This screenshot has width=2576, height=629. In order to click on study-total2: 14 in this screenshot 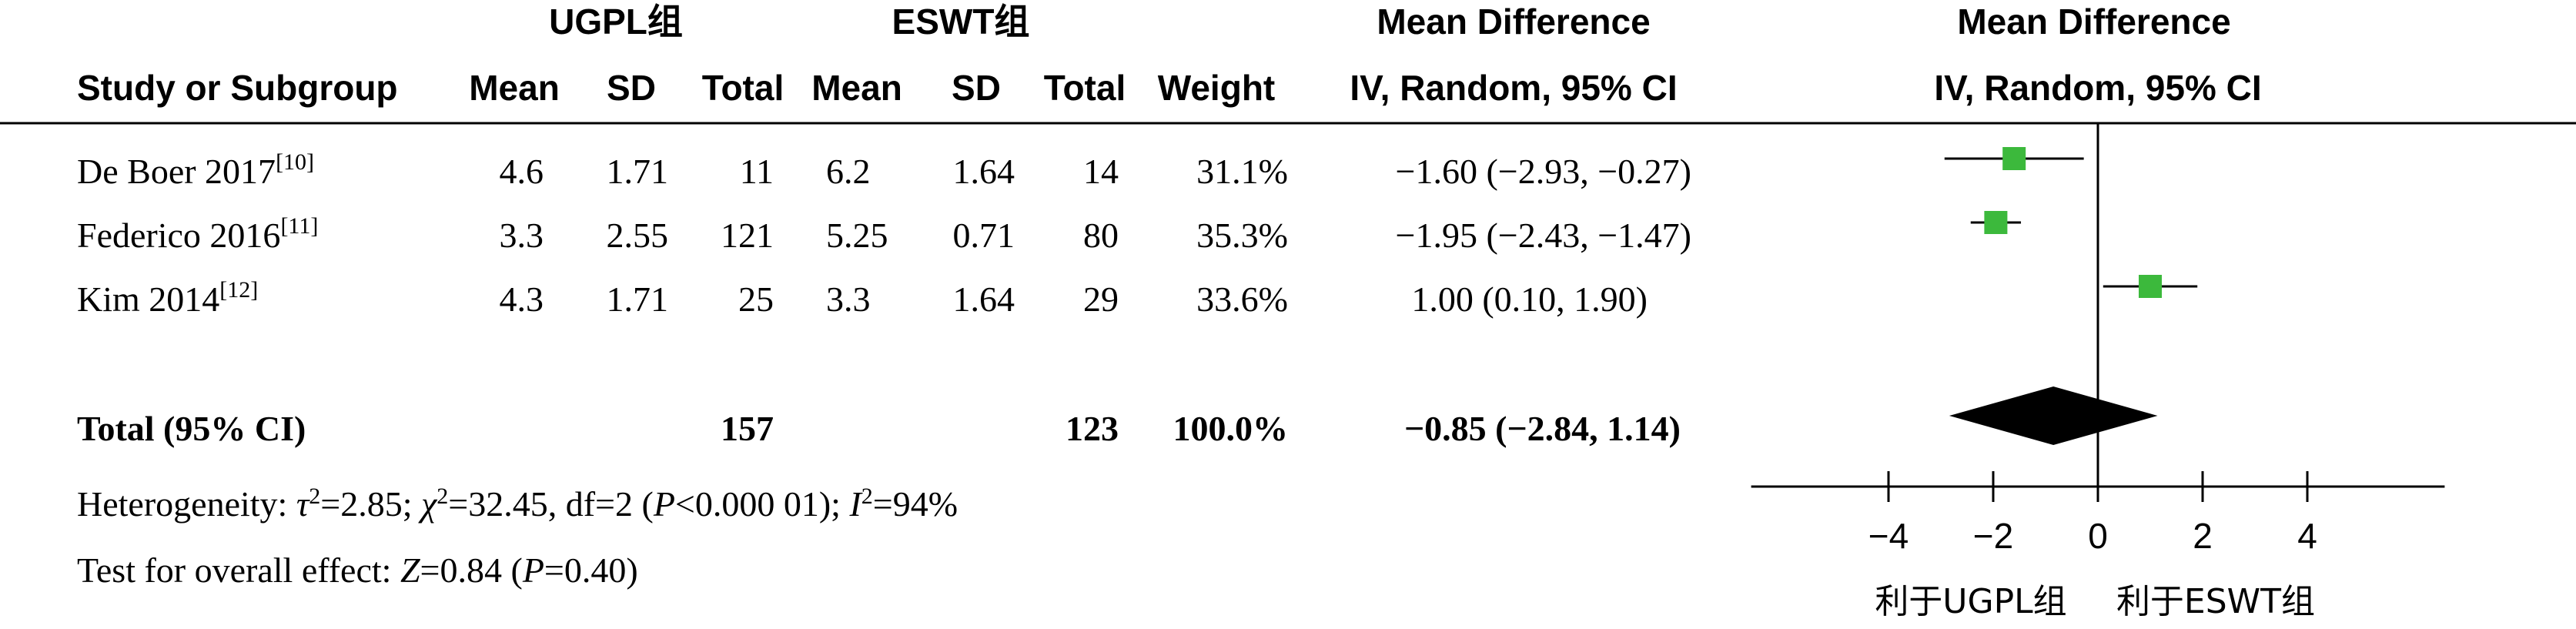, I will do `click(1101, 171)`.